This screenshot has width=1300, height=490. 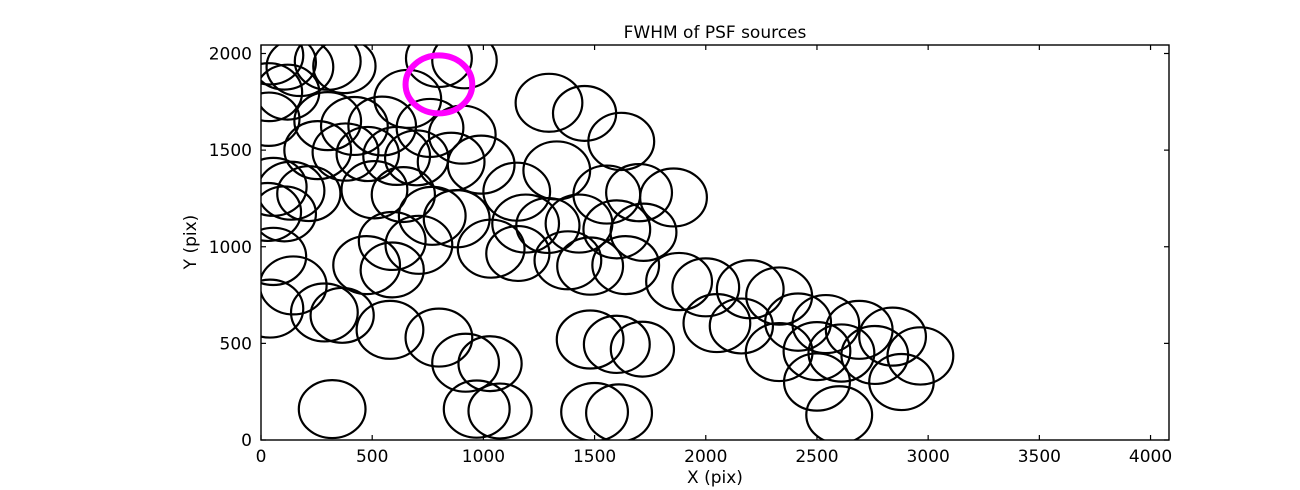 I want to click on x-tick-label: 1000, so click(x=483, y=457).